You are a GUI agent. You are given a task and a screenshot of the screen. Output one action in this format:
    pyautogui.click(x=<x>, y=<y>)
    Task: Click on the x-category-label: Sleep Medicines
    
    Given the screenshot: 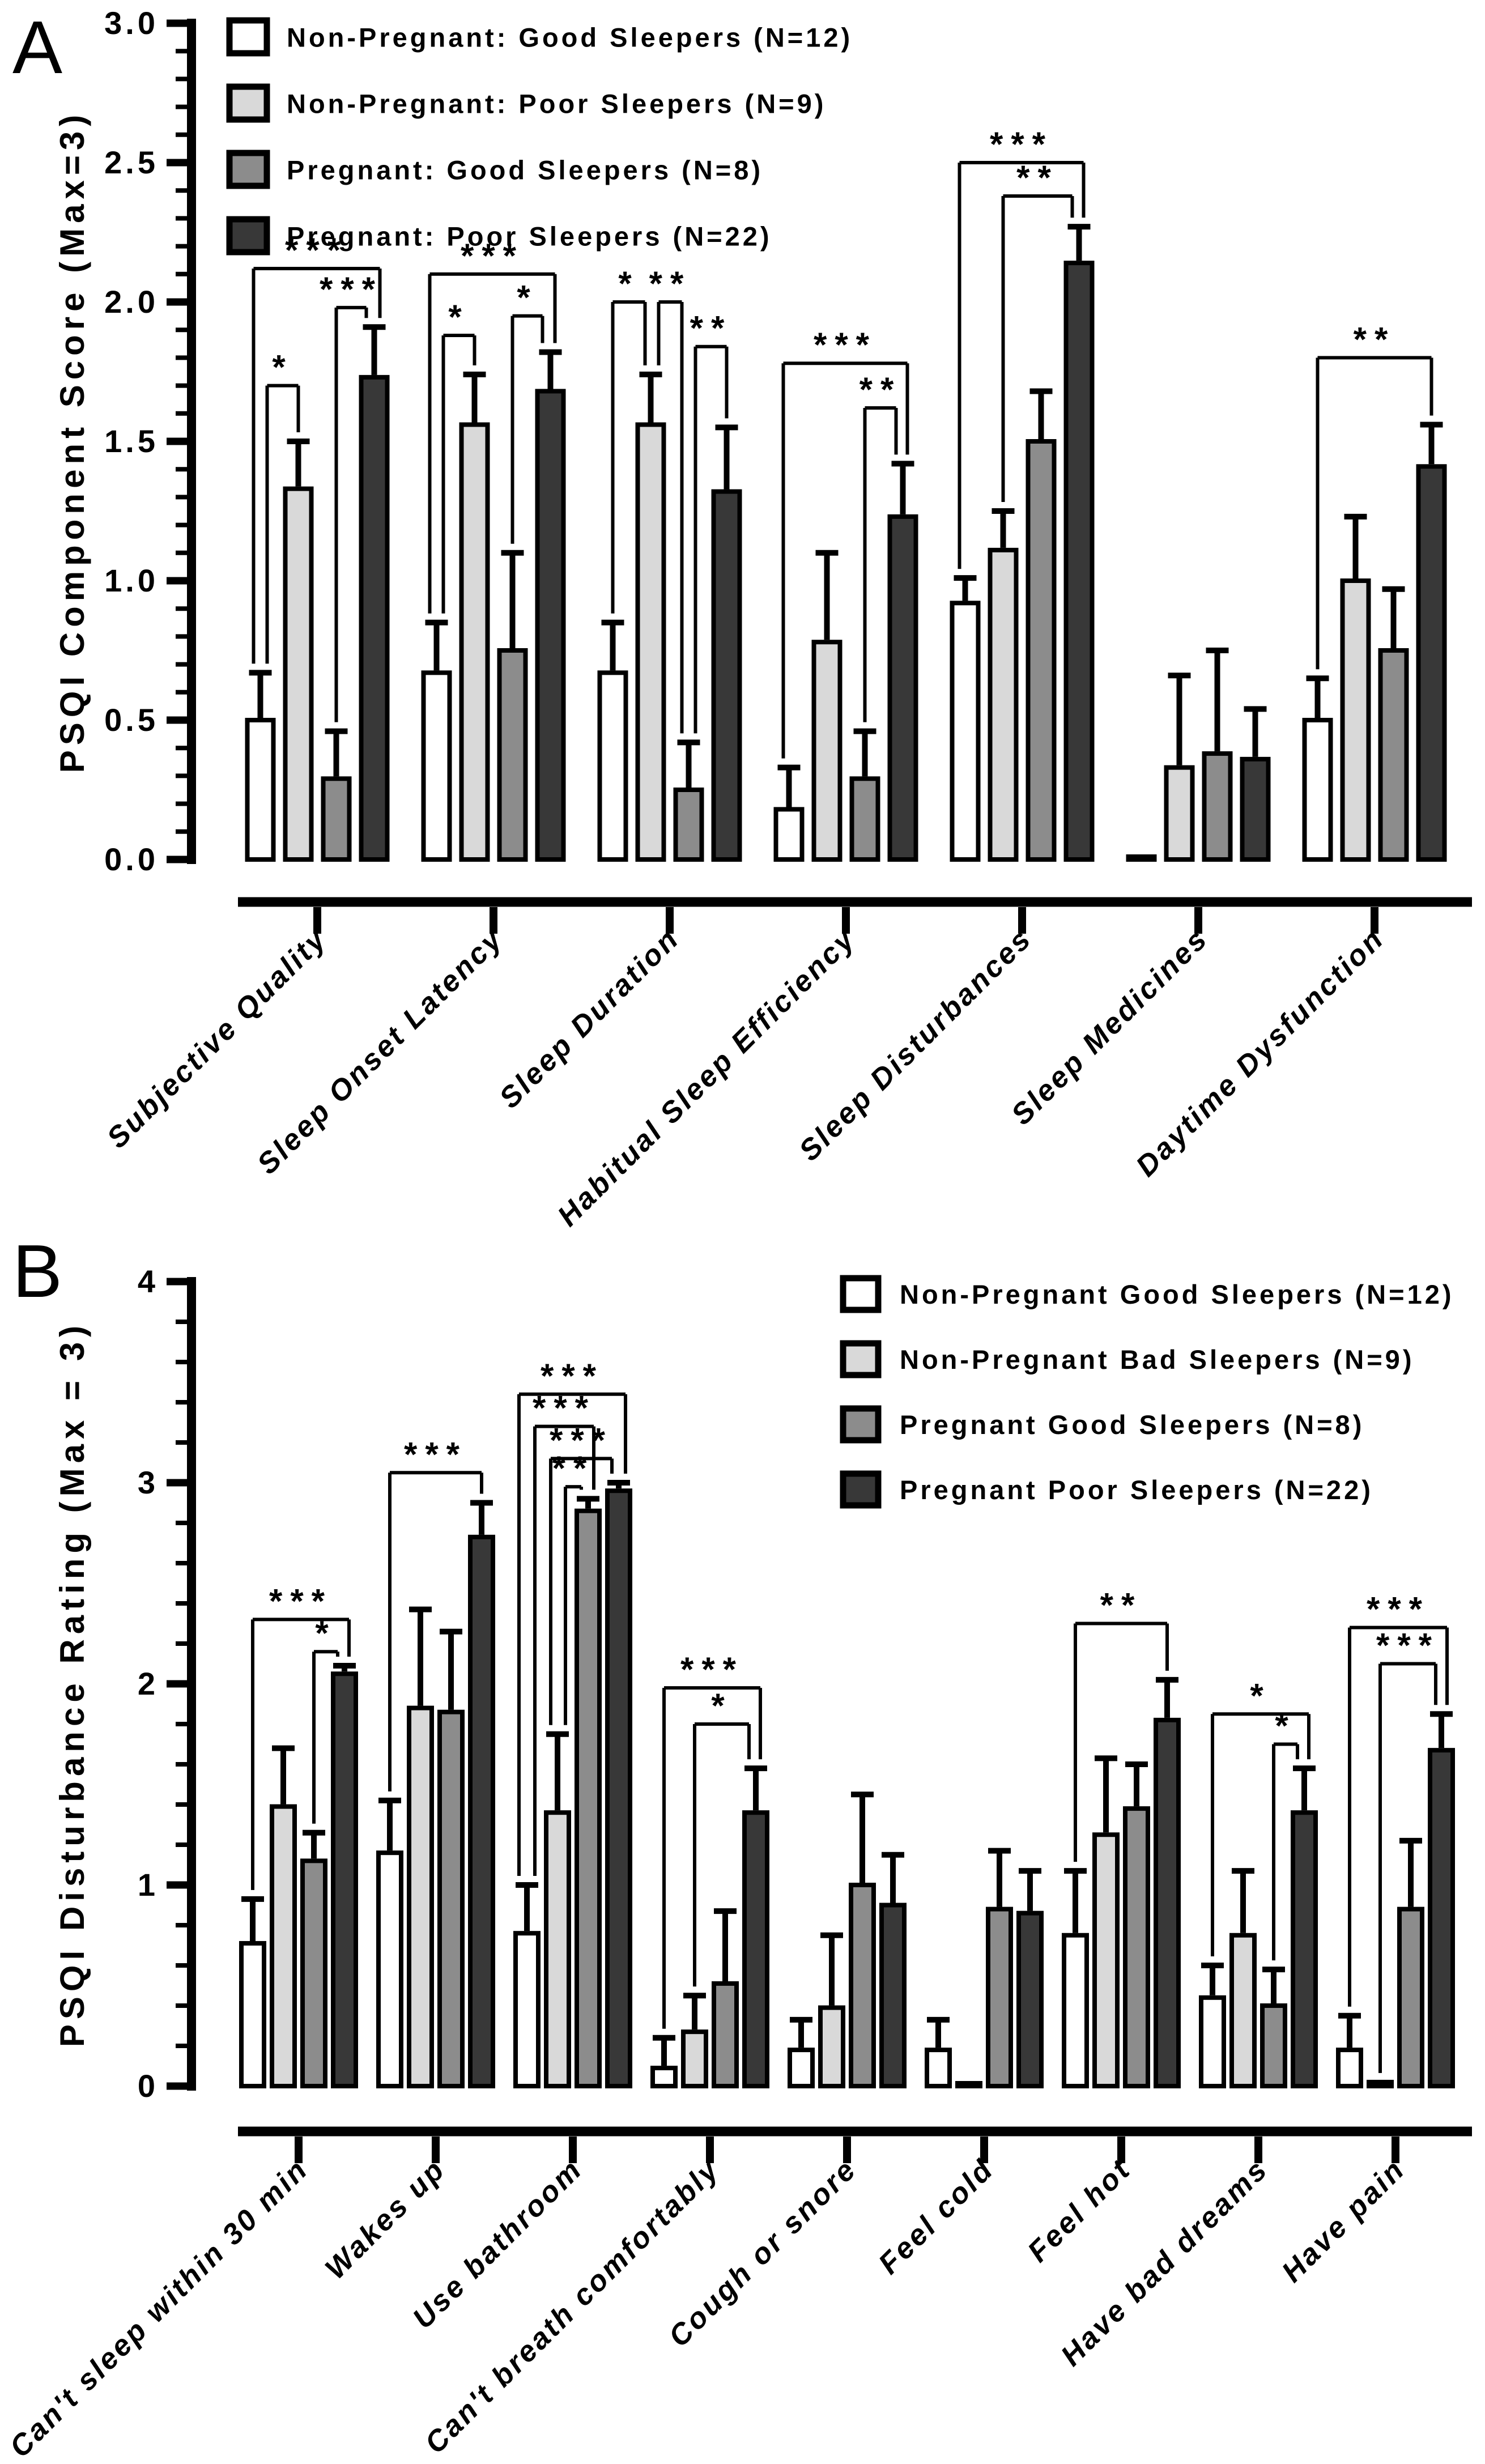 What is the action you would take?
    pyautogui.click(x=1110, y=1027)
    